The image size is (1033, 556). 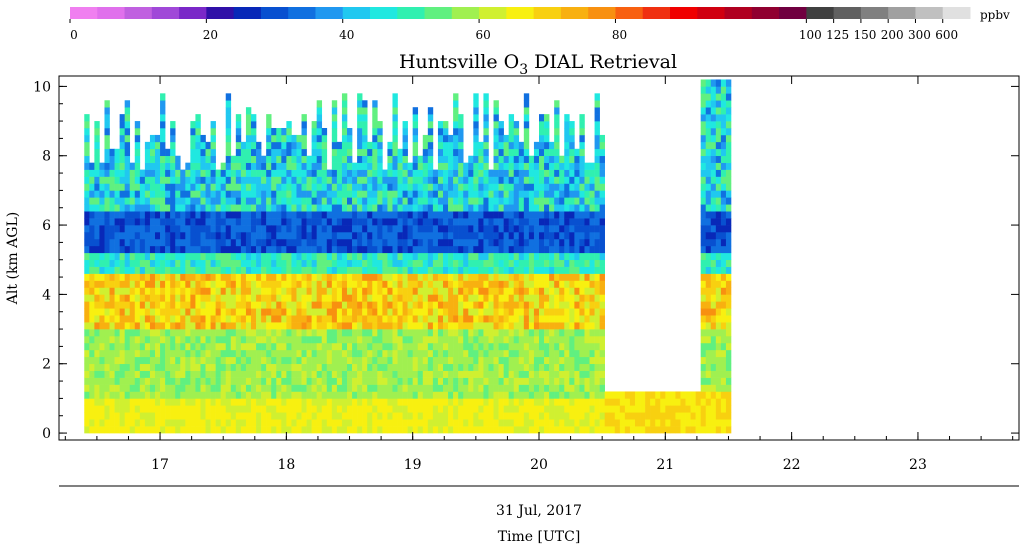 What do you see at coordinates (329, 13) in the screenshot?
I see `colorbar-swatch` at bounding box center [329, 13].